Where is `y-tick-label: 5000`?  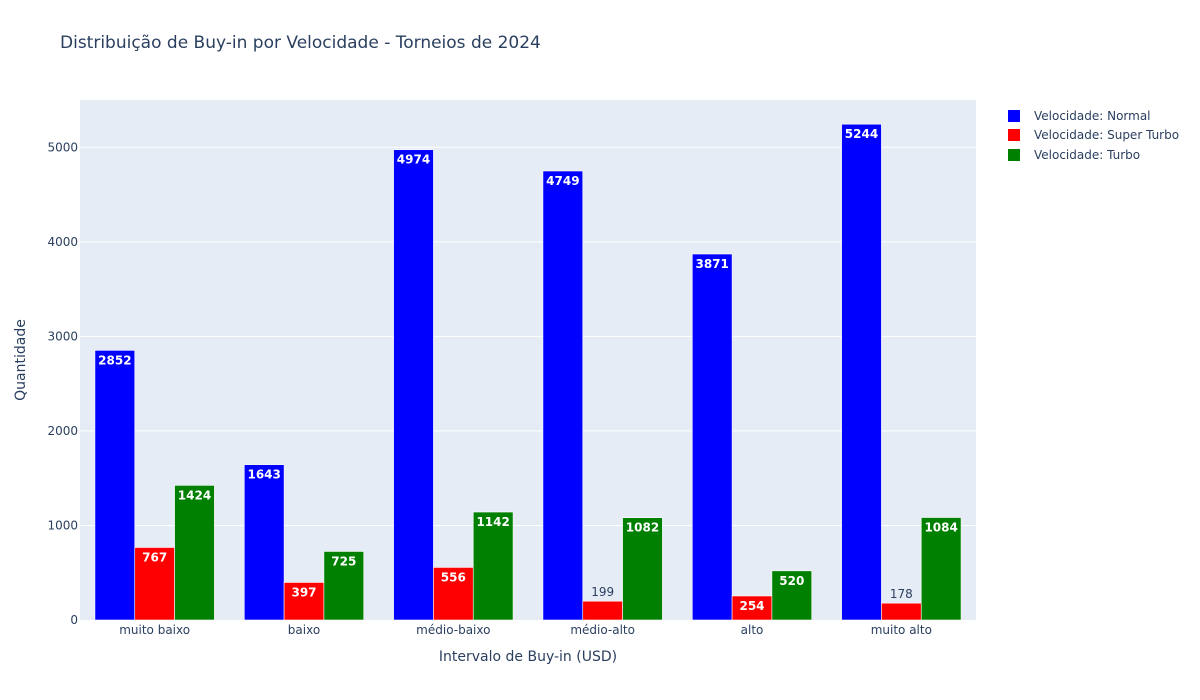 y-tick-label: 5000 is located at coordinates (62, 147).